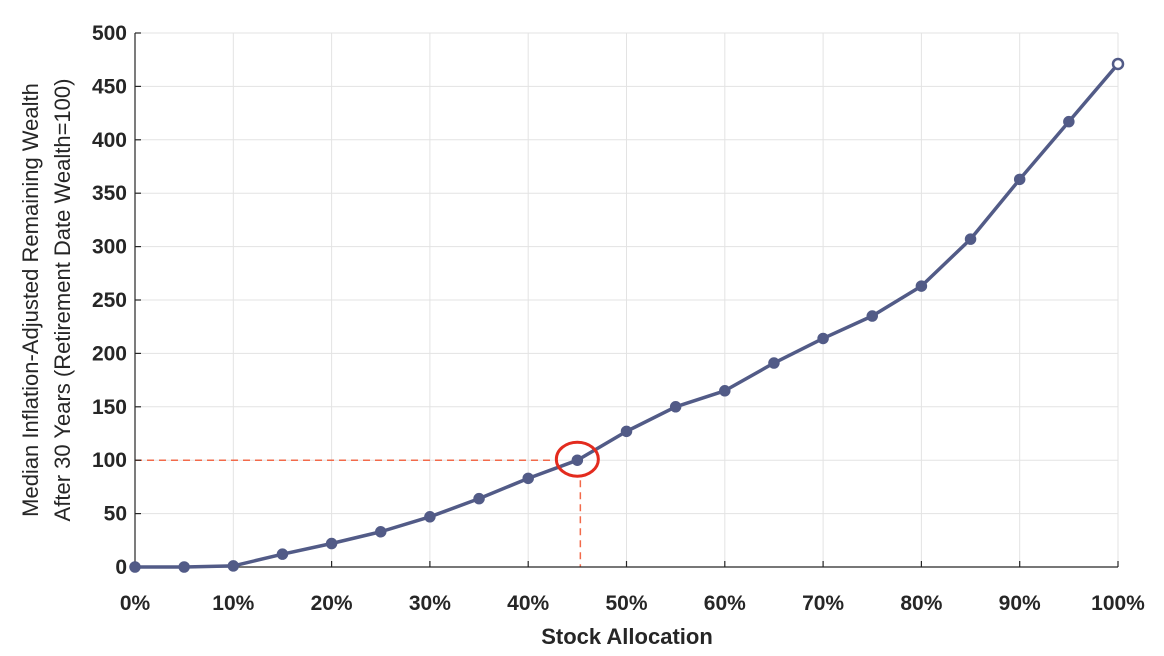 This screenshot has height=656, width=1164. I want to click on x-tick-label: 60%, so click(725, 603).